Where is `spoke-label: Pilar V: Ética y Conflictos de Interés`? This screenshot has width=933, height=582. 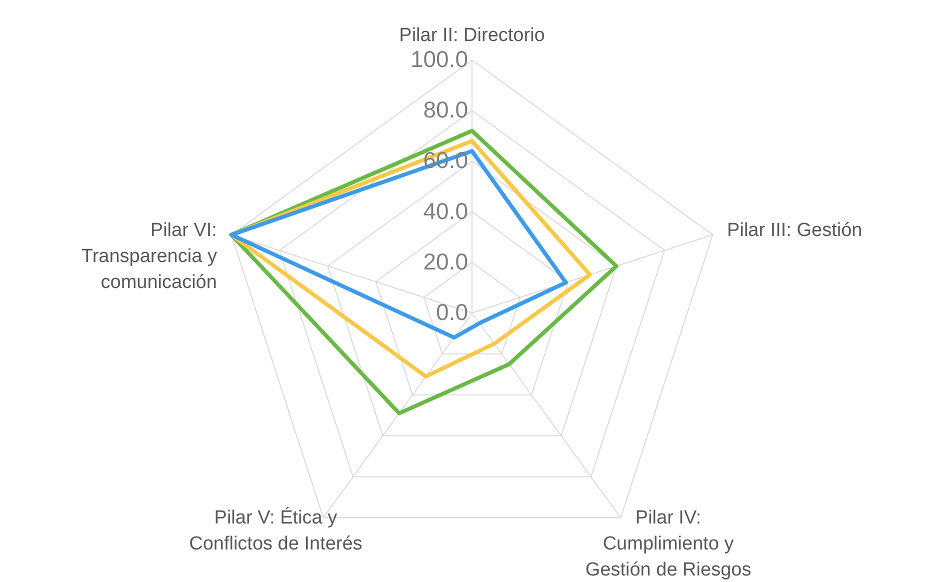
spoke-label: Pilar V: Ética y Conflictos de Interés is located at coordinates (275, 530).